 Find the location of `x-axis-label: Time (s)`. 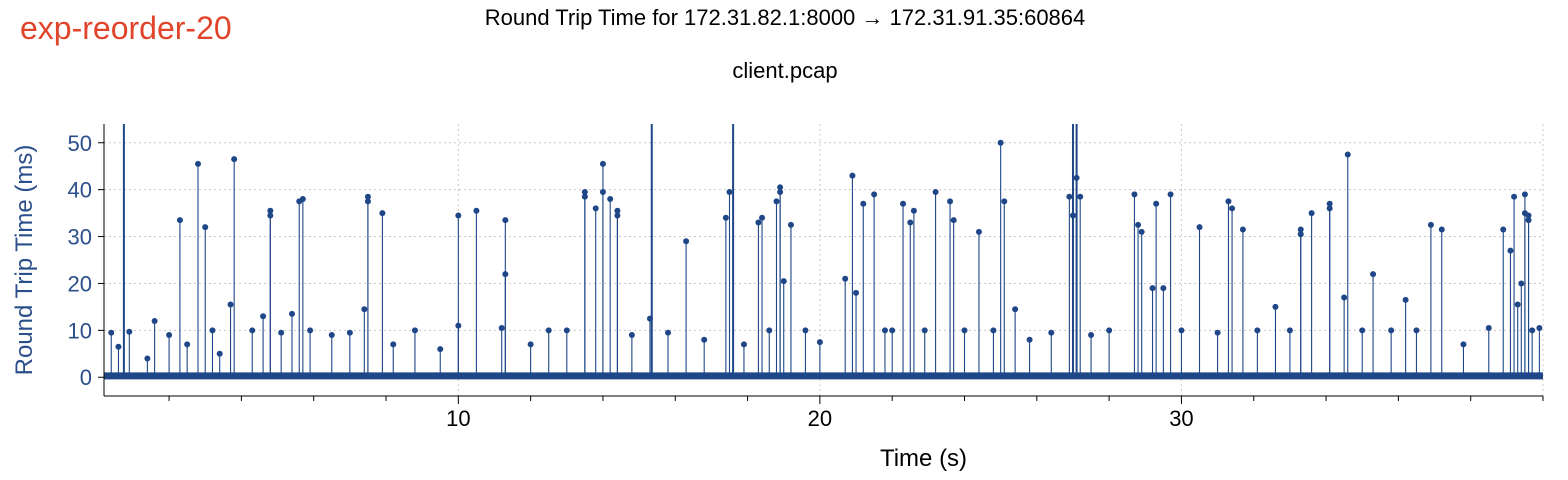

x-axis-label: Time (s) is located at coordinates (923, 458).